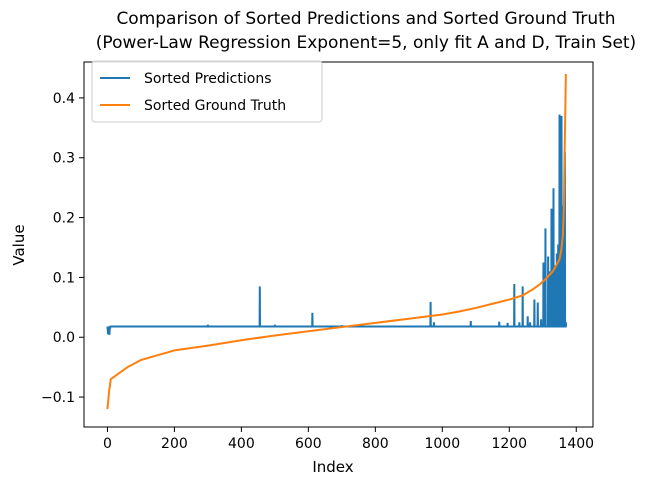 This screenshot has height=486, width=664. Describe the element at coordinates (375, 444) in the screenshot. I see `x-tick-label: 800` at that location.